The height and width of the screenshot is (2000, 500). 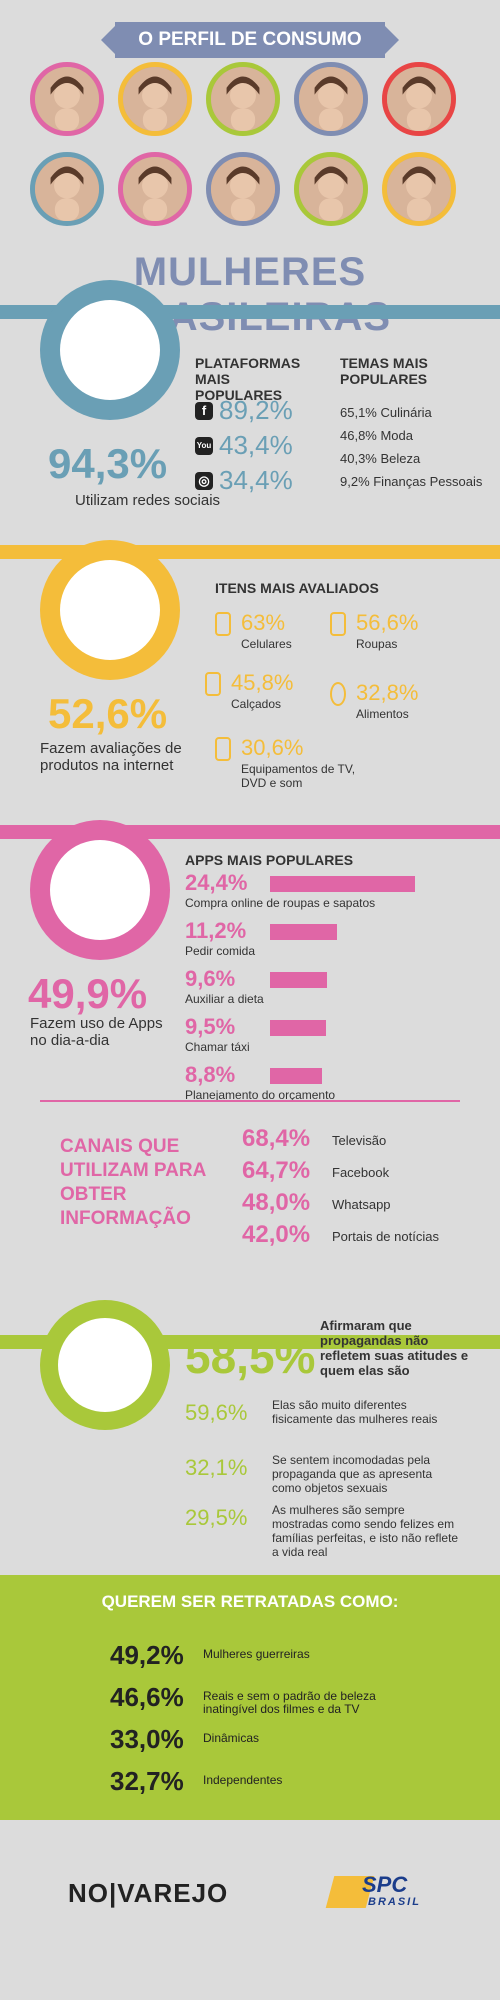 What do you see at coordinates (262, 682) in the screenshot?
I see `review-value: 45,8%` at bounding box center [262, 682].